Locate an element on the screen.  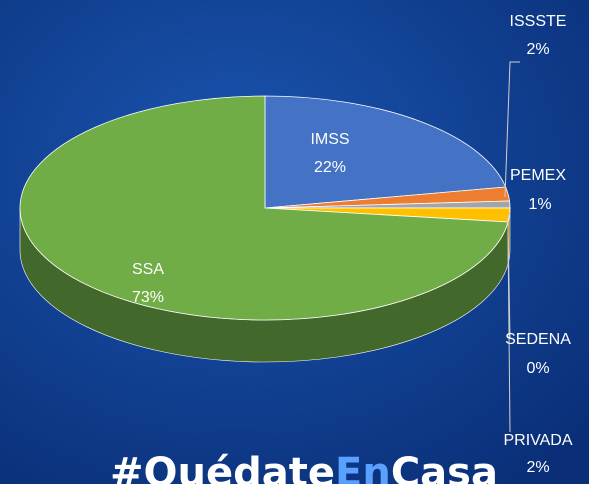
slice-value: 73% is located at coordinates (148, 297).